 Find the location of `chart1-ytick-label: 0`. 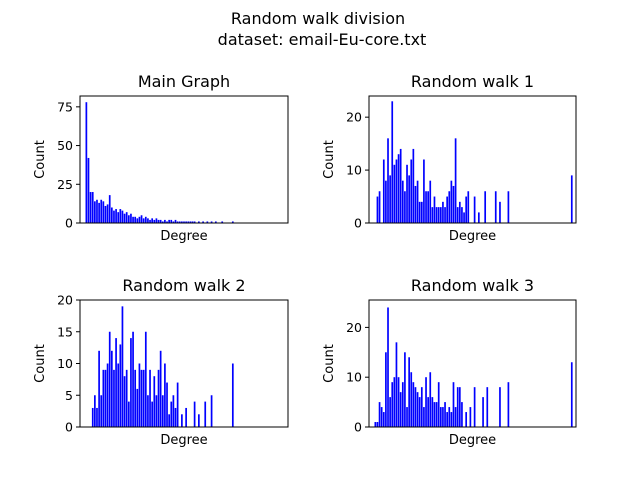

chart1-ytick-label: 0 is located at coordinates (358, 223).